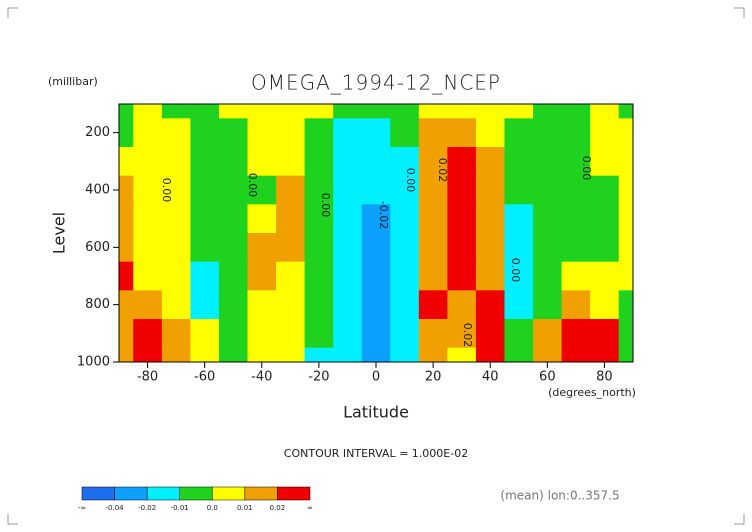  What do you see at coordinates (82, 508) in the screenshot?
I see `colorbar-label: -∞` at bounding box center [82, 508].